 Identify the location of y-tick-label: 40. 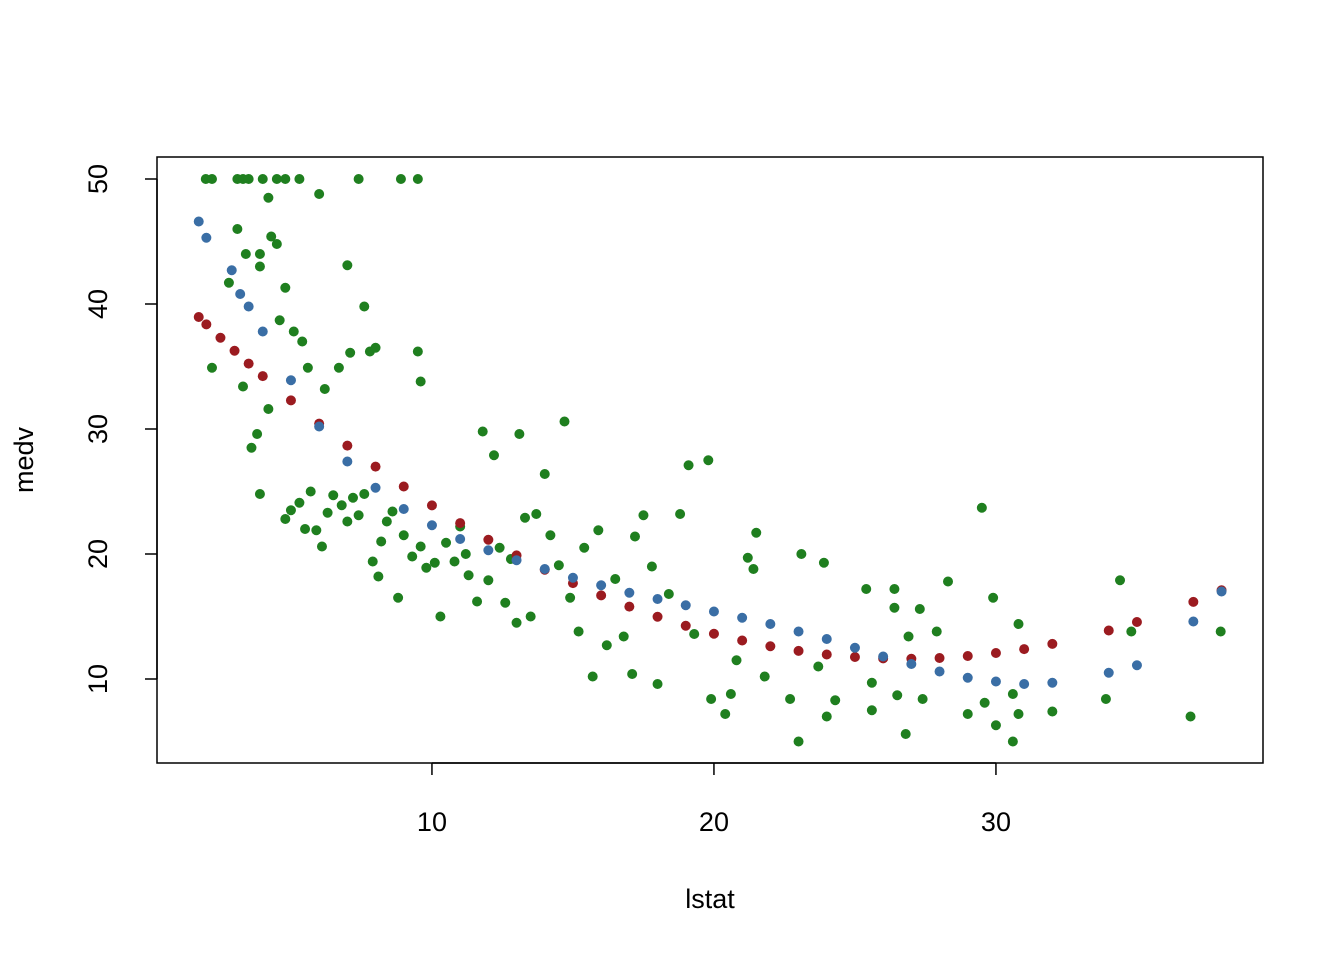
(98, 304).